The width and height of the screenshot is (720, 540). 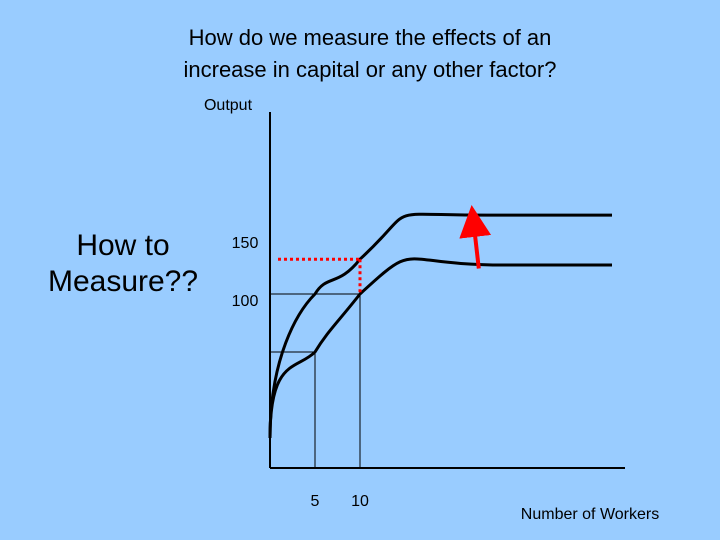 I want to click on x-tick-5: 5, so click(x=315, y=501).